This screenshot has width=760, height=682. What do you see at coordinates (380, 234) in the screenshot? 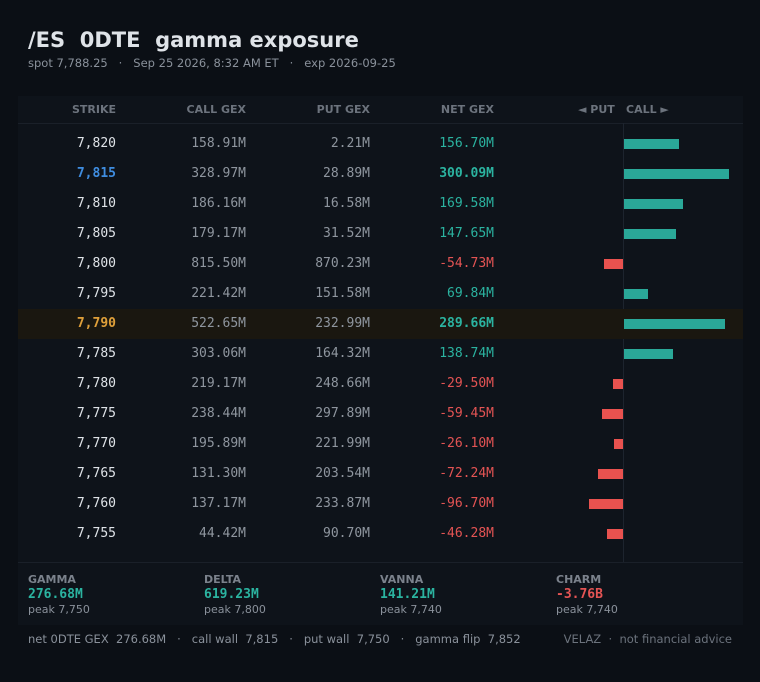
I see `table-row: 7,805 179.17M 31.52M 147.65M` at bounding box center [380, 234].